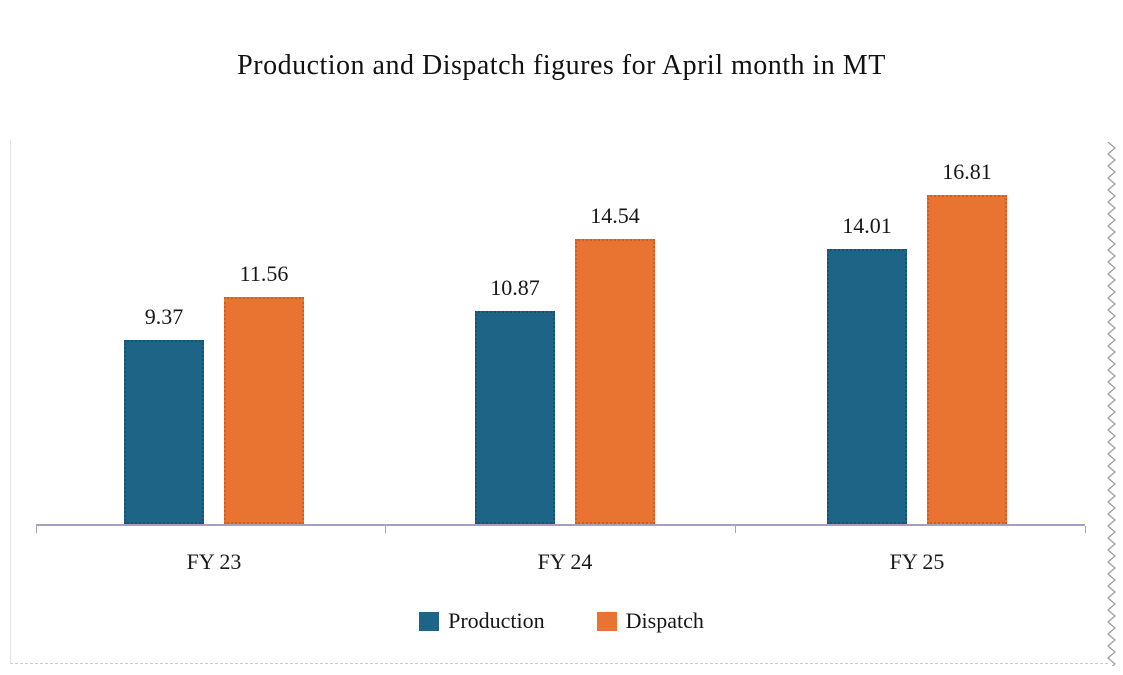  I want to click on legend-item-production: Production, so click(482, 621).